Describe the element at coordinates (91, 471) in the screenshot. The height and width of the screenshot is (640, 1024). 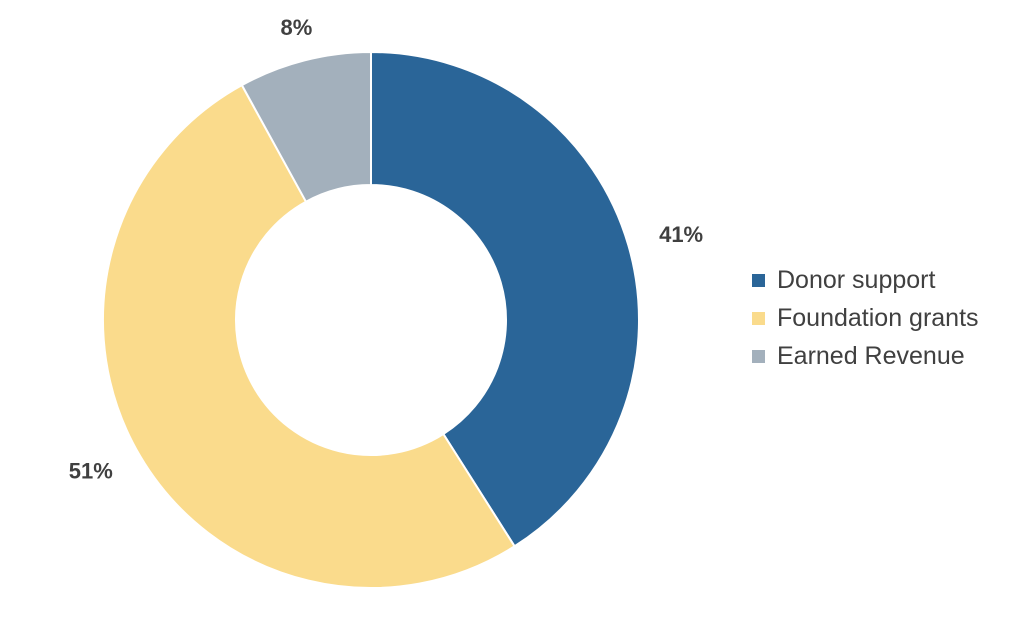
I see `data-label-foundation-grants: 51%` at that location.